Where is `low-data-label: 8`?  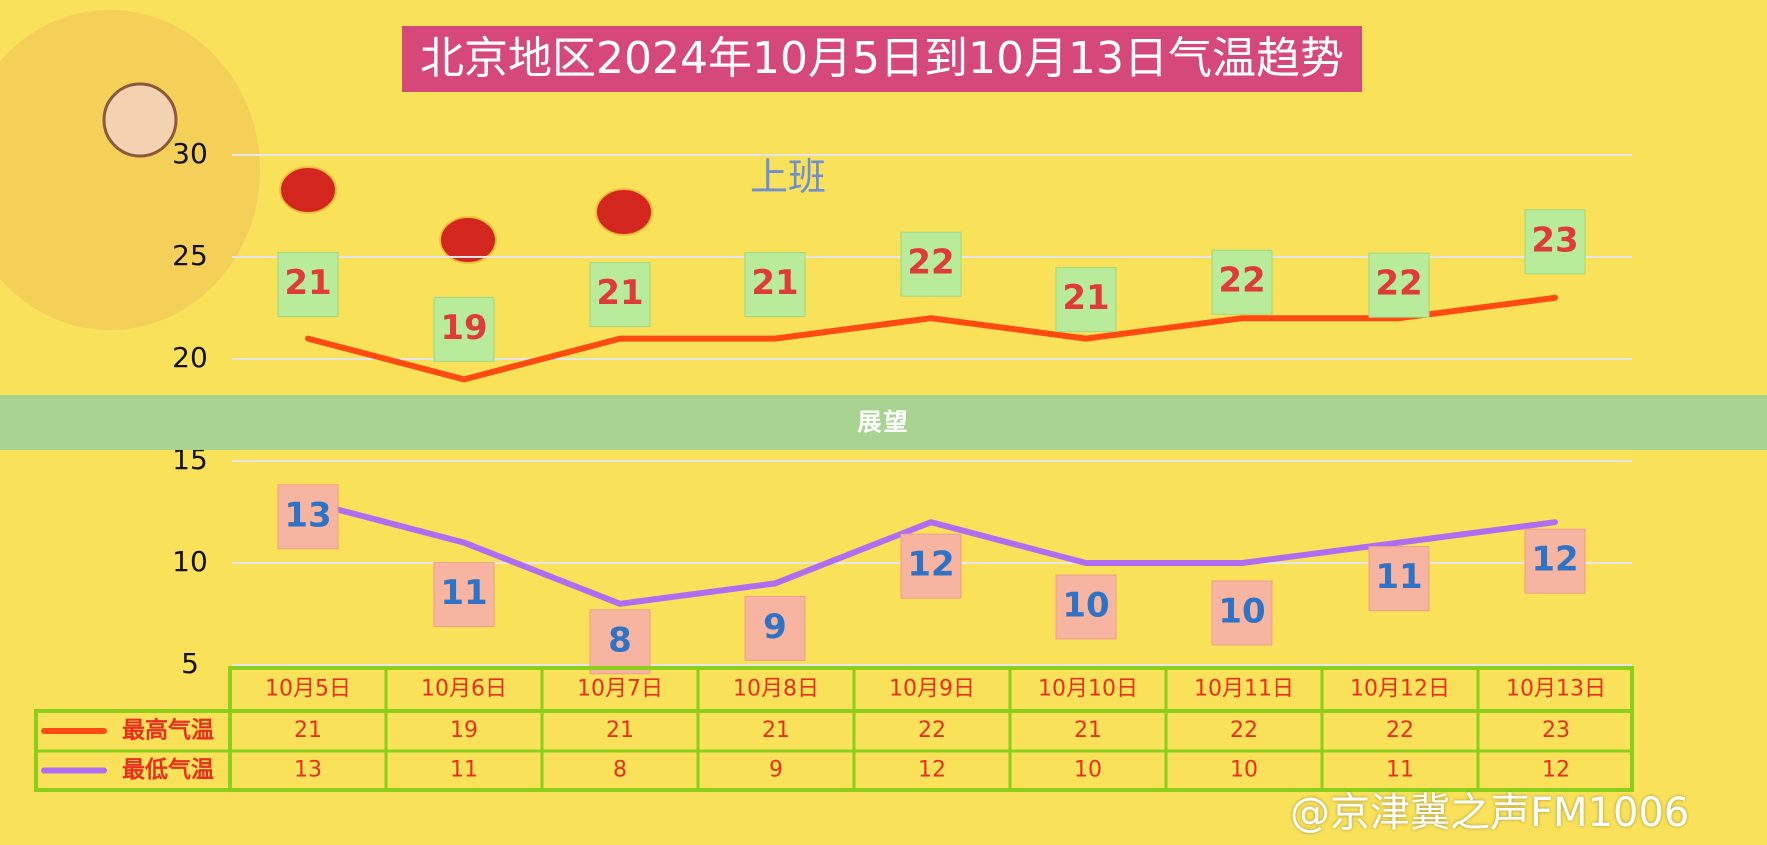
low-data-label: 8 is located at coordinates (620, 640).